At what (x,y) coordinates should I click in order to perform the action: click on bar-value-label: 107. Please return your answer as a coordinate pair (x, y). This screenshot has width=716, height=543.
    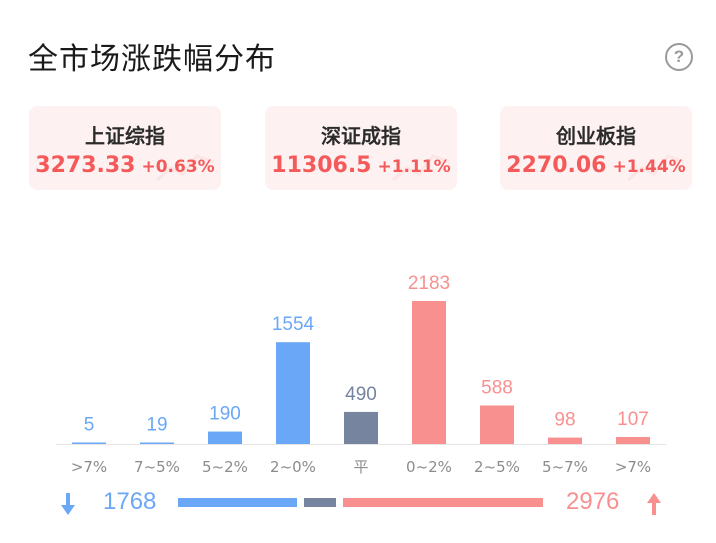
    Looking at the image, I should click on (633, 419).